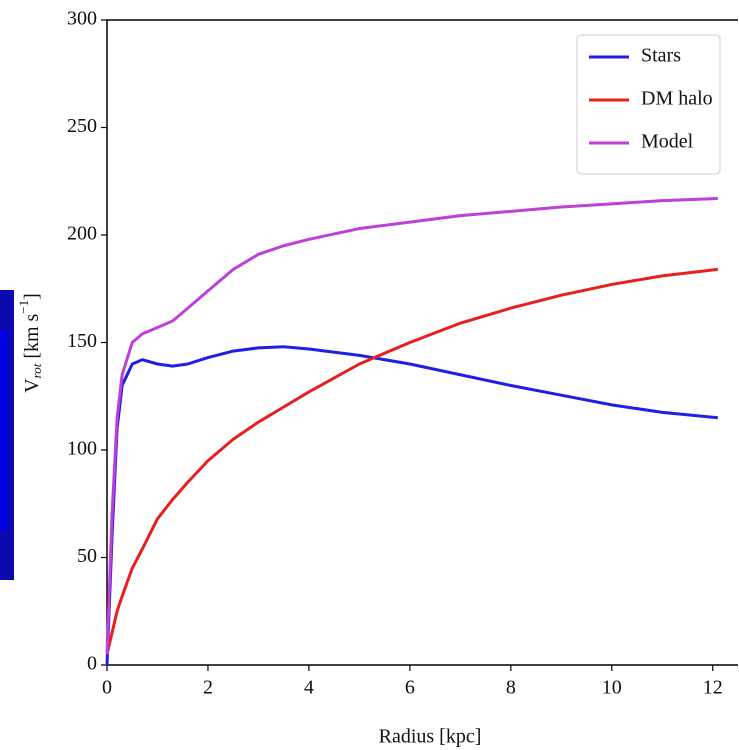 This screenshot has height=750, width=739. I want to click on x-tick-label: 6, so click(410, 688).